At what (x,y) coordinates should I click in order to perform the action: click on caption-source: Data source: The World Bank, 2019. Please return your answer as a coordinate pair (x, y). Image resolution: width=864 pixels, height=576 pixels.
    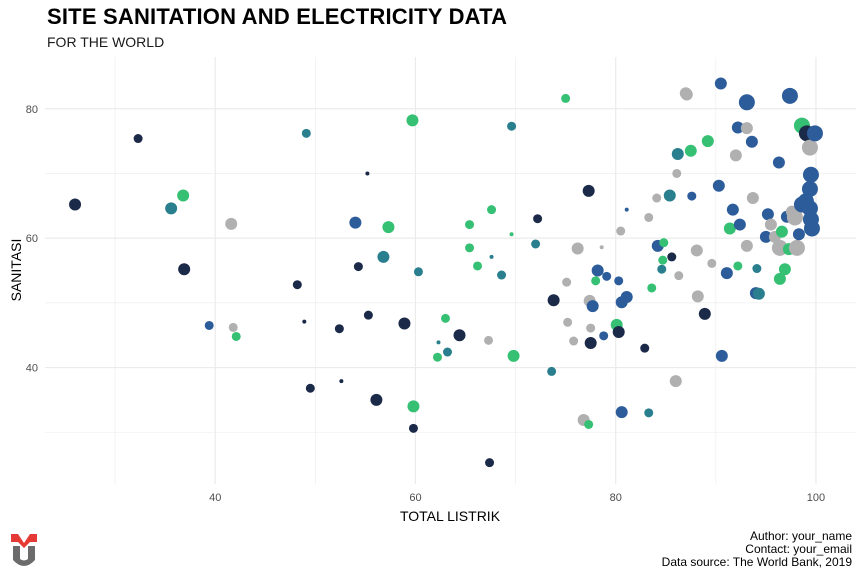
    Looking at the image, I should click on (756, 562).